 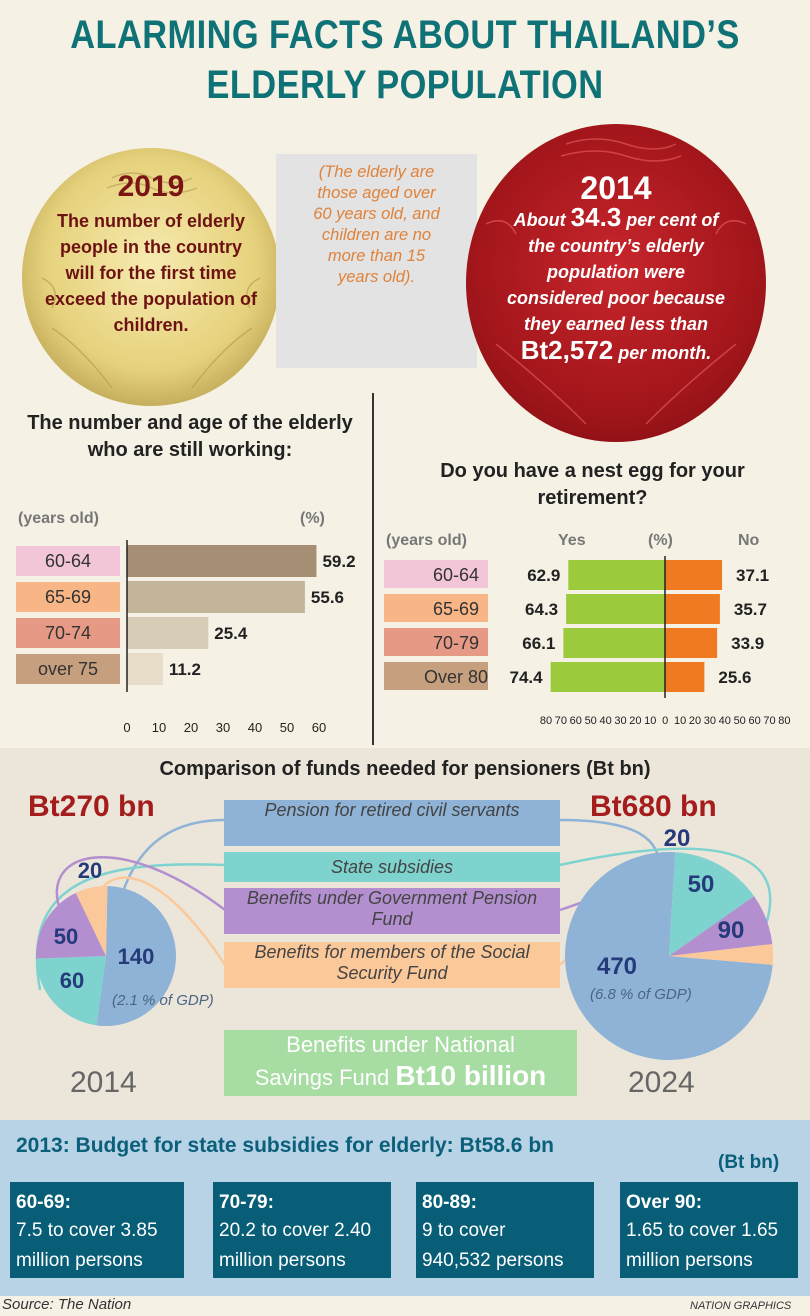 What do you see at coordinates (661, 1082) in the screenshot?
I see `year-2024-label: 2024` at bounding box center [661, 1082].